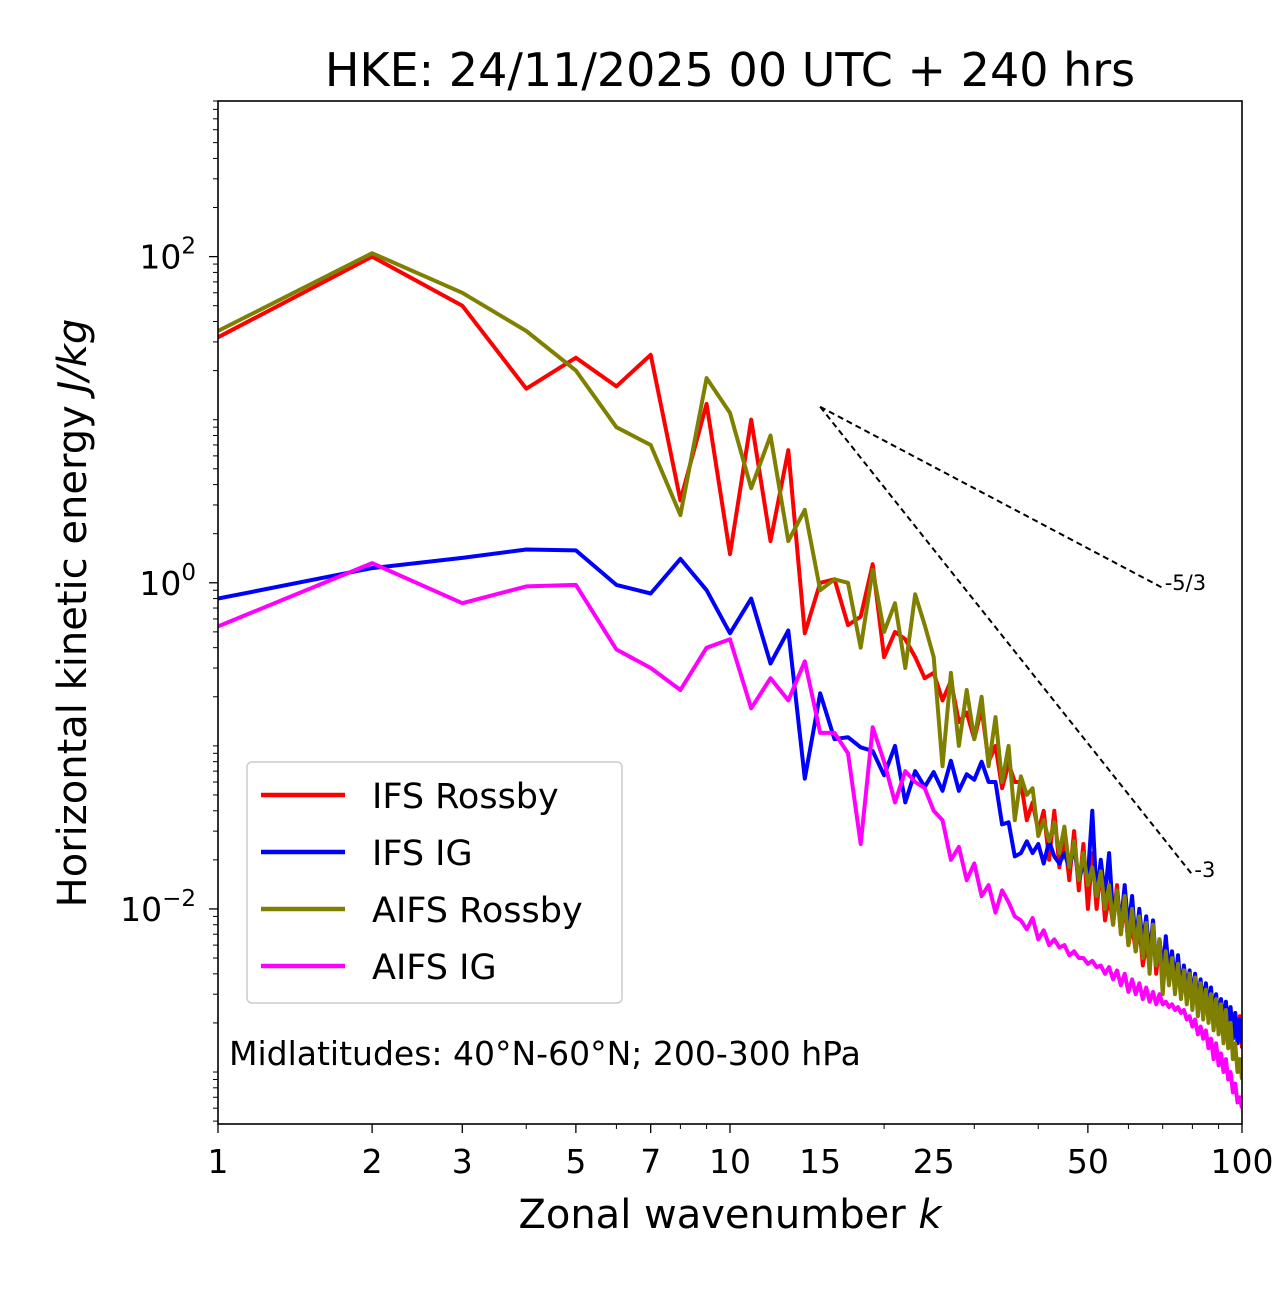 The width and height of the screenshot is (1280, 1292). I want to click on legend-label: IFS IG, so click(422, 854).